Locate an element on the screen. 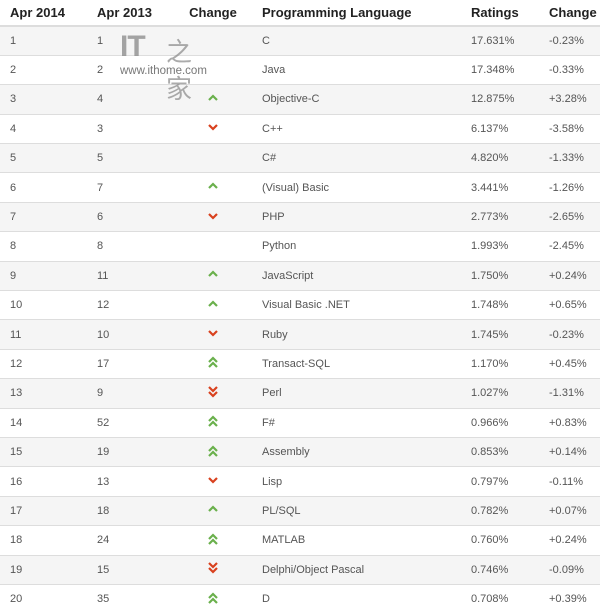 The width and height of the screenshot is (600, 614). table-row: 5 5 C# 4.820% -1.33% is located at coordinates (300, 158).